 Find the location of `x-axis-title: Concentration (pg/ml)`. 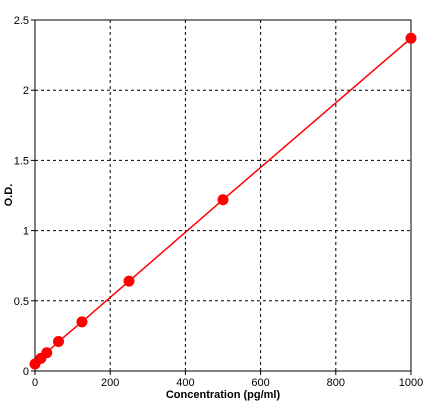

x-axis-title: Concentration (pg/ml) is located at coordinates (223, 395).